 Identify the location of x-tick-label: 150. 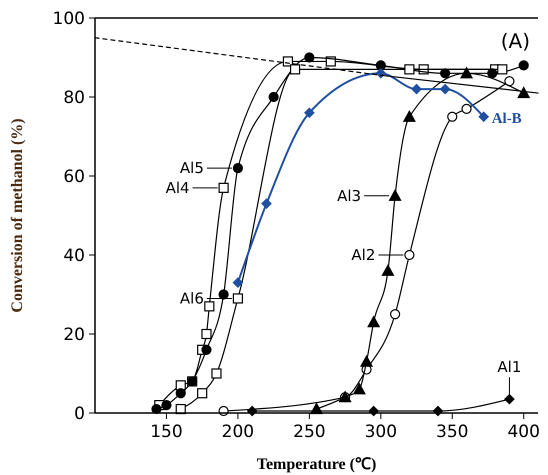
(166, 432).